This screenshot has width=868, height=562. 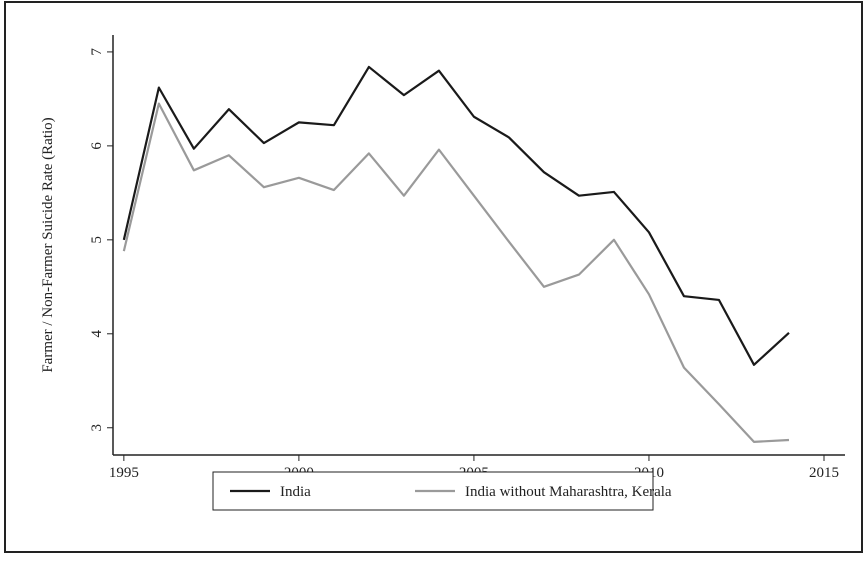 What do you see at coordinates (97, 428) in the screenshot?
I see `y-tick-label: 3` at bounding box center [97, 428].